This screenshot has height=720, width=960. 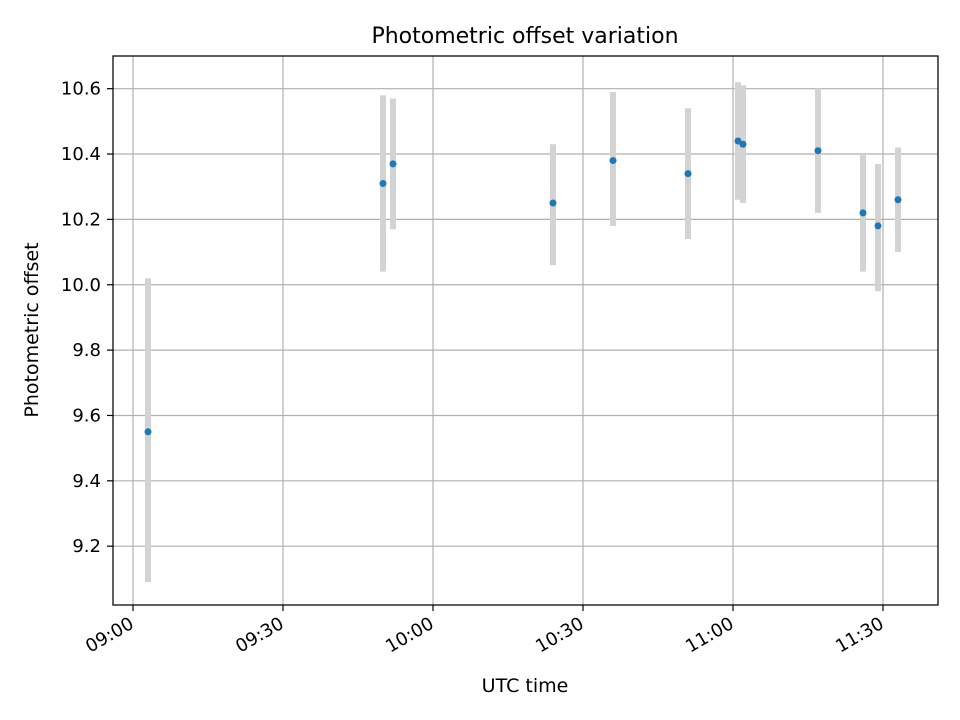 What do you see at coordinates (86, 415) in the screenshot?
I see `y-tick-label: 9.6` at bounding box center [86, 415].